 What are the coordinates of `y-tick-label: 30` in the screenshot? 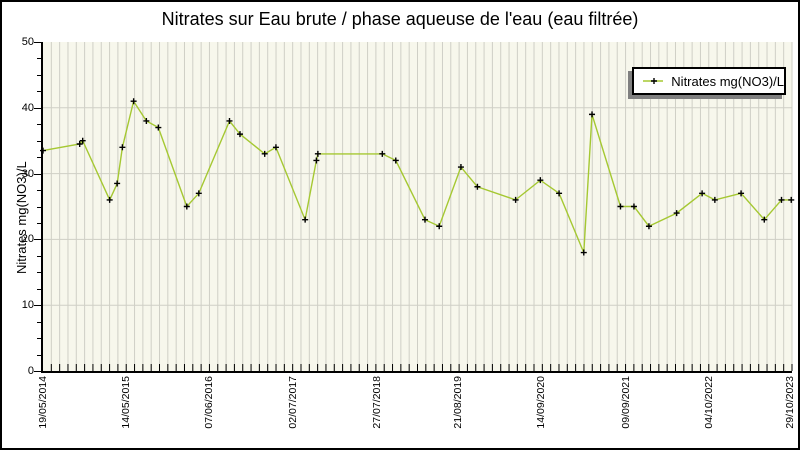 It's located at (27, 174).